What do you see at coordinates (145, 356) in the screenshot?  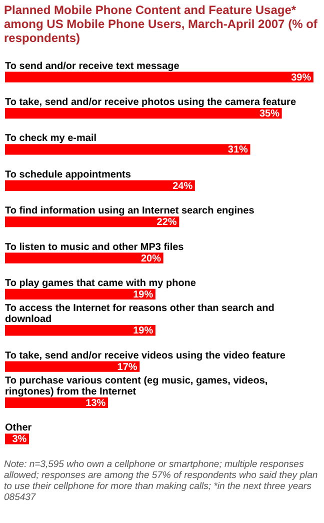 I see `y-tick-label: To take, send and/or receive videos using the video feature` at bounding box center [145, 356].